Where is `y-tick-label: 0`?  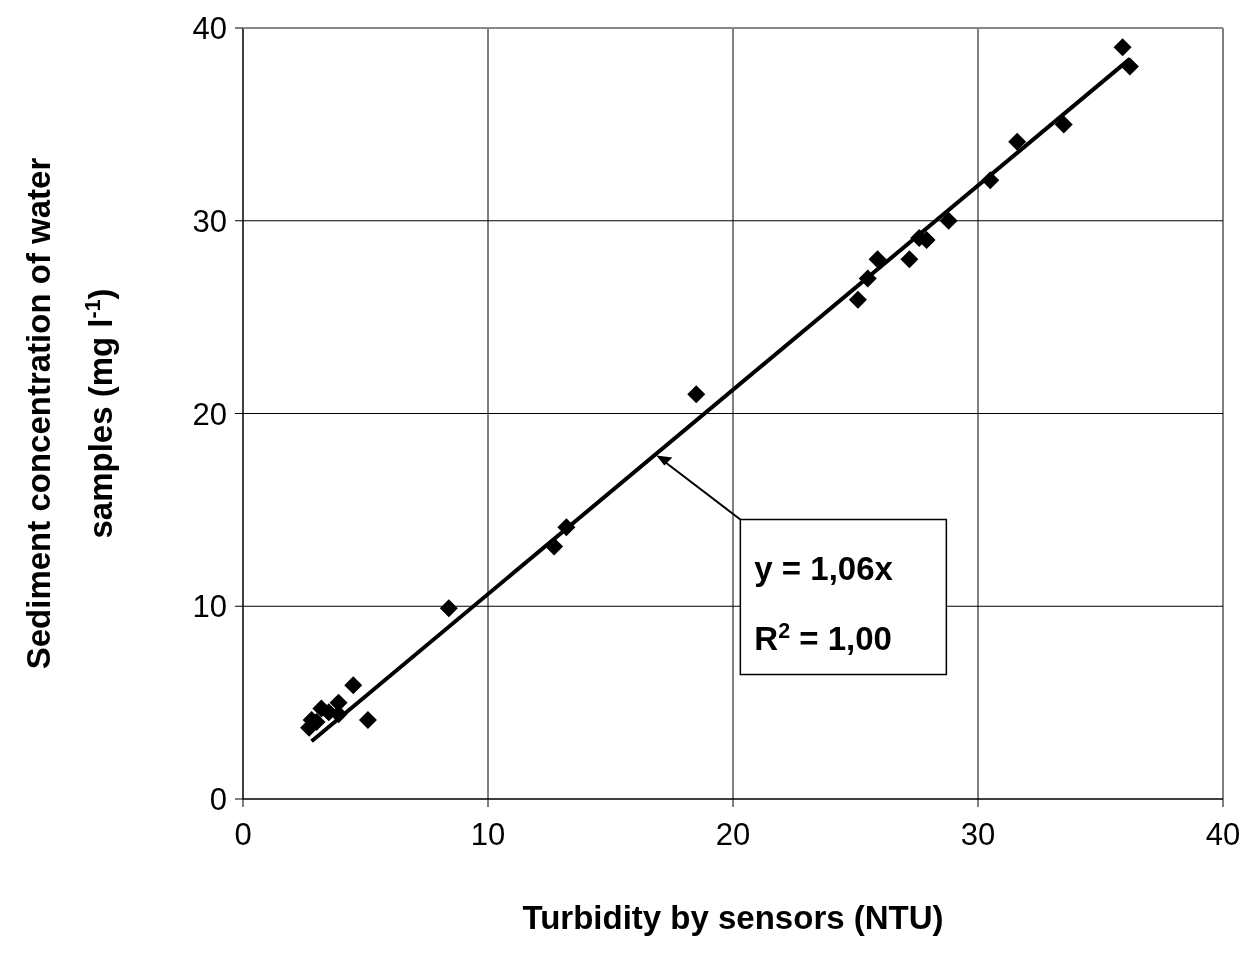
y-tick-label: 0 is located at coordinates (218, 800).